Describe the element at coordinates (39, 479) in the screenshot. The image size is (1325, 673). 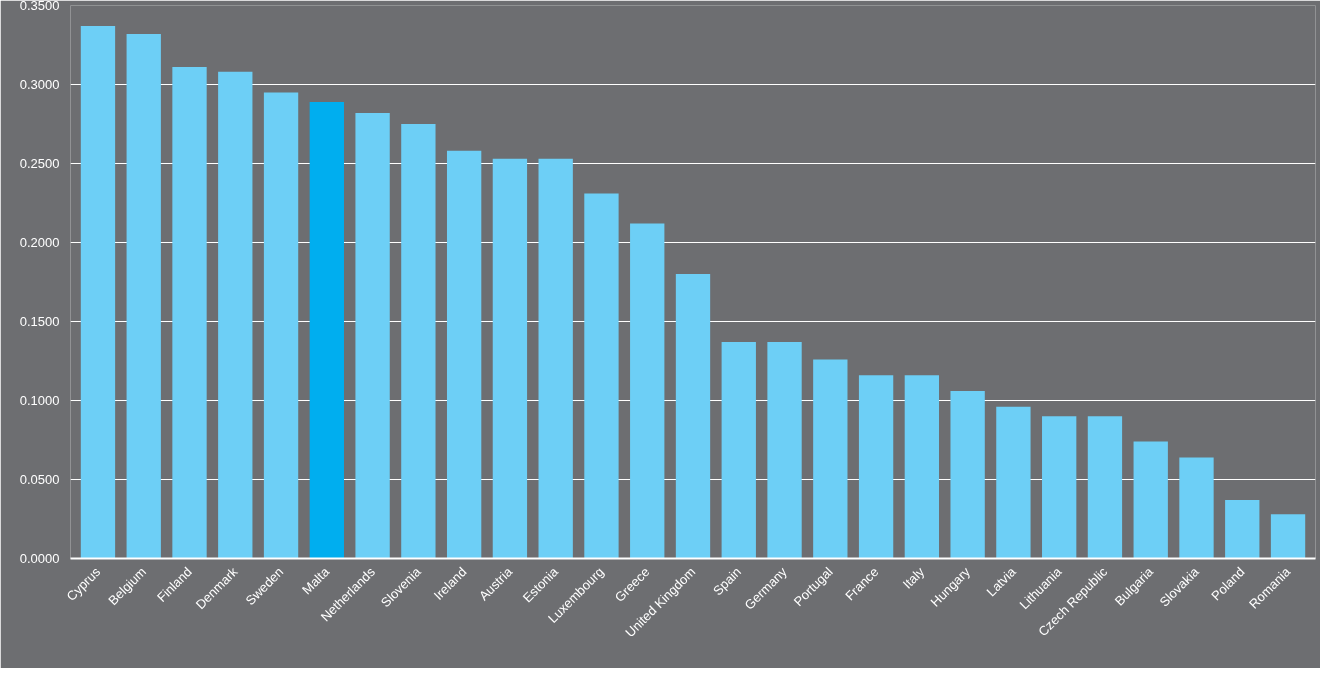
I see `y-tick-label: 0.0500` at that location.